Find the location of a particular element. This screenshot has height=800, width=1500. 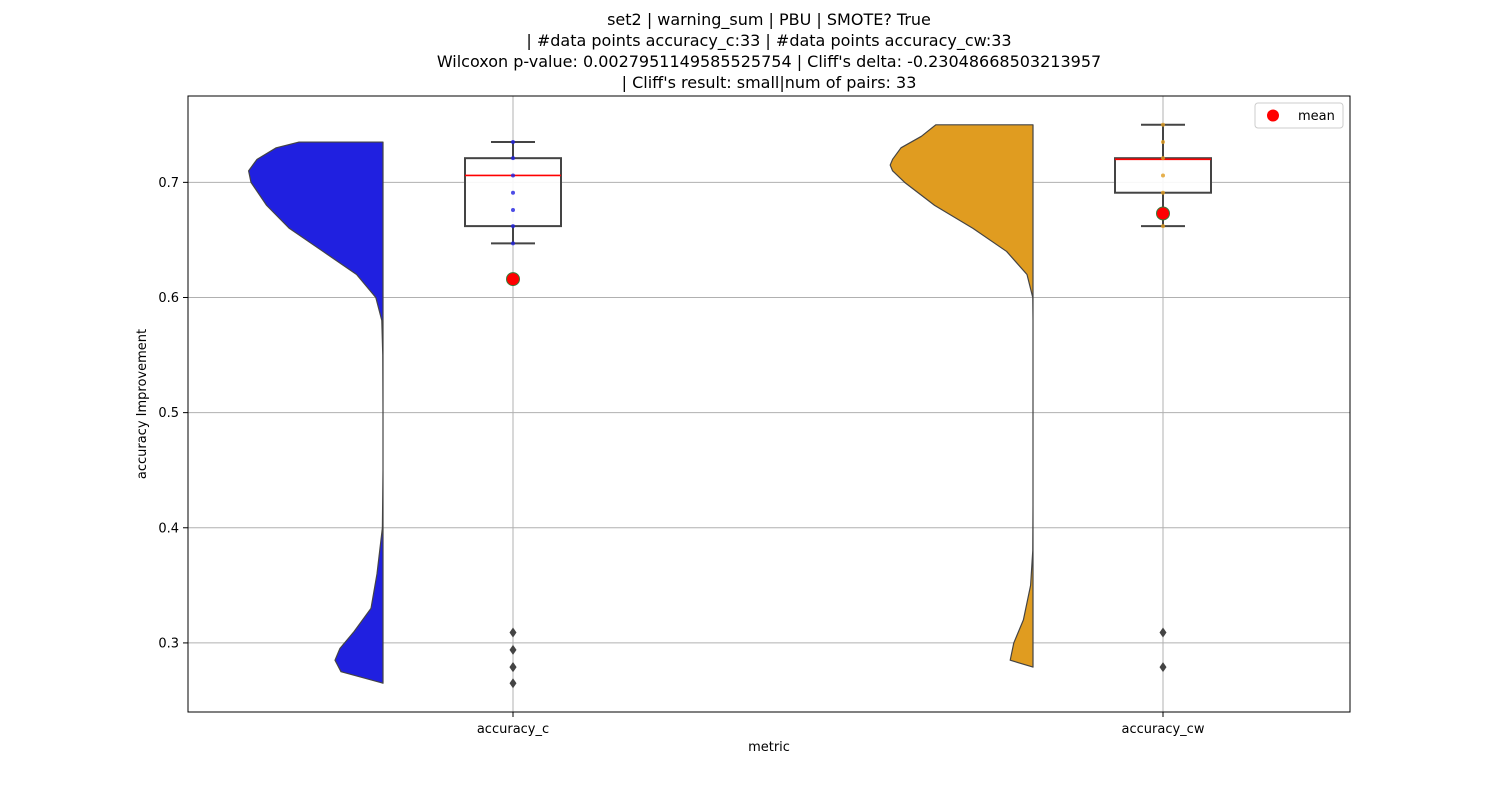

y-tick-label-3: 0.6 is located at coordinates (168, 298).